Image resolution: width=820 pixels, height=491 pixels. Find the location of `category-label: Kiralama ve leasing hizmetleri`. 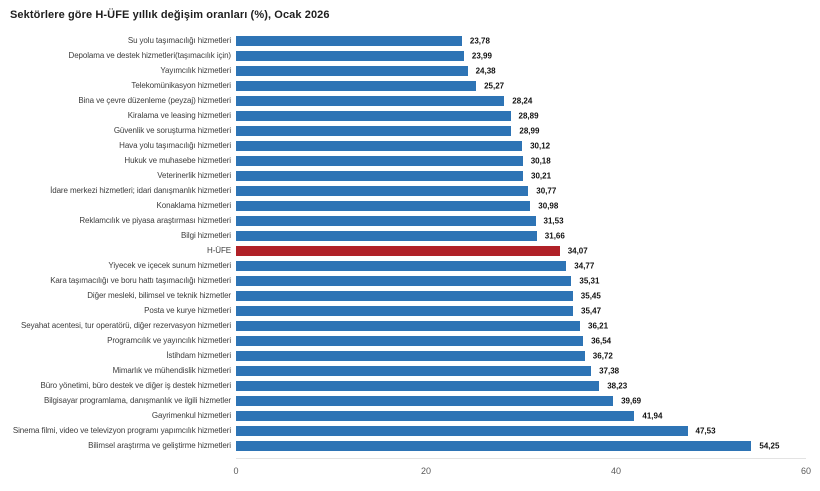

category-label: Kiralama ve leasing hizmetleri is located at coordinates (179, 115).